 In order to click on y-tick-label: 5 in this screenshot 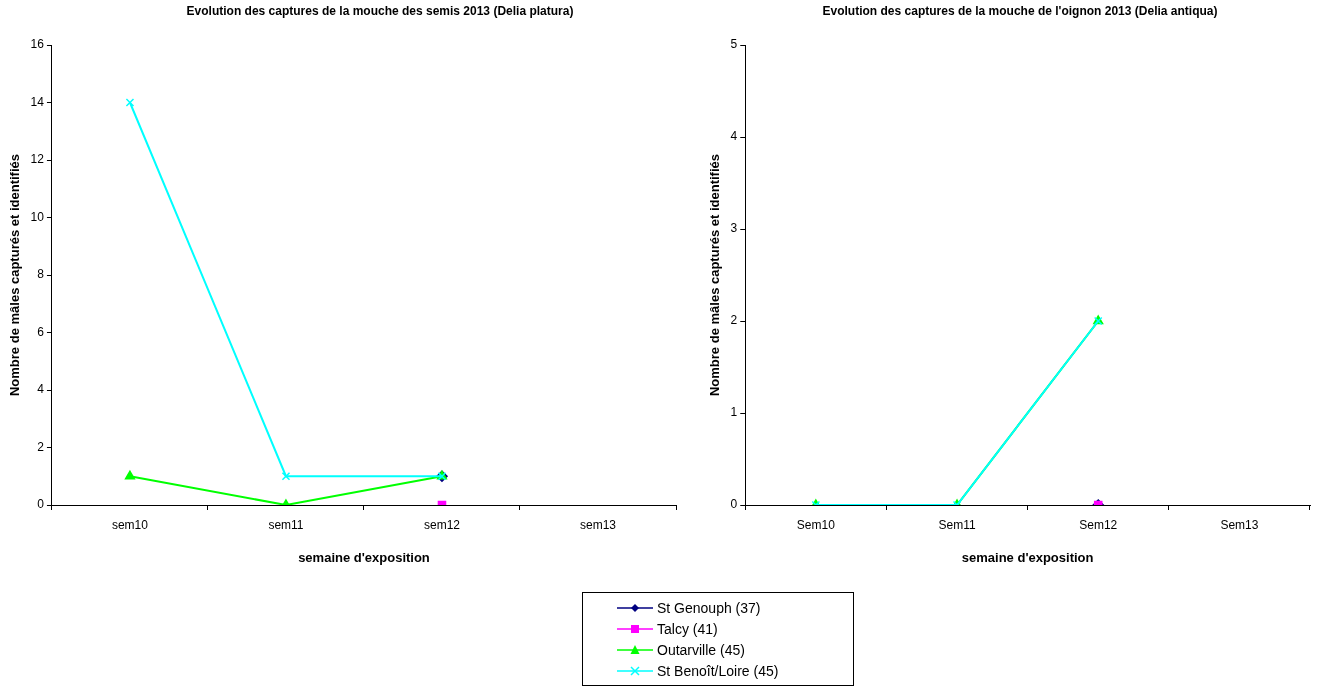, I will do `click(734, 44)`.